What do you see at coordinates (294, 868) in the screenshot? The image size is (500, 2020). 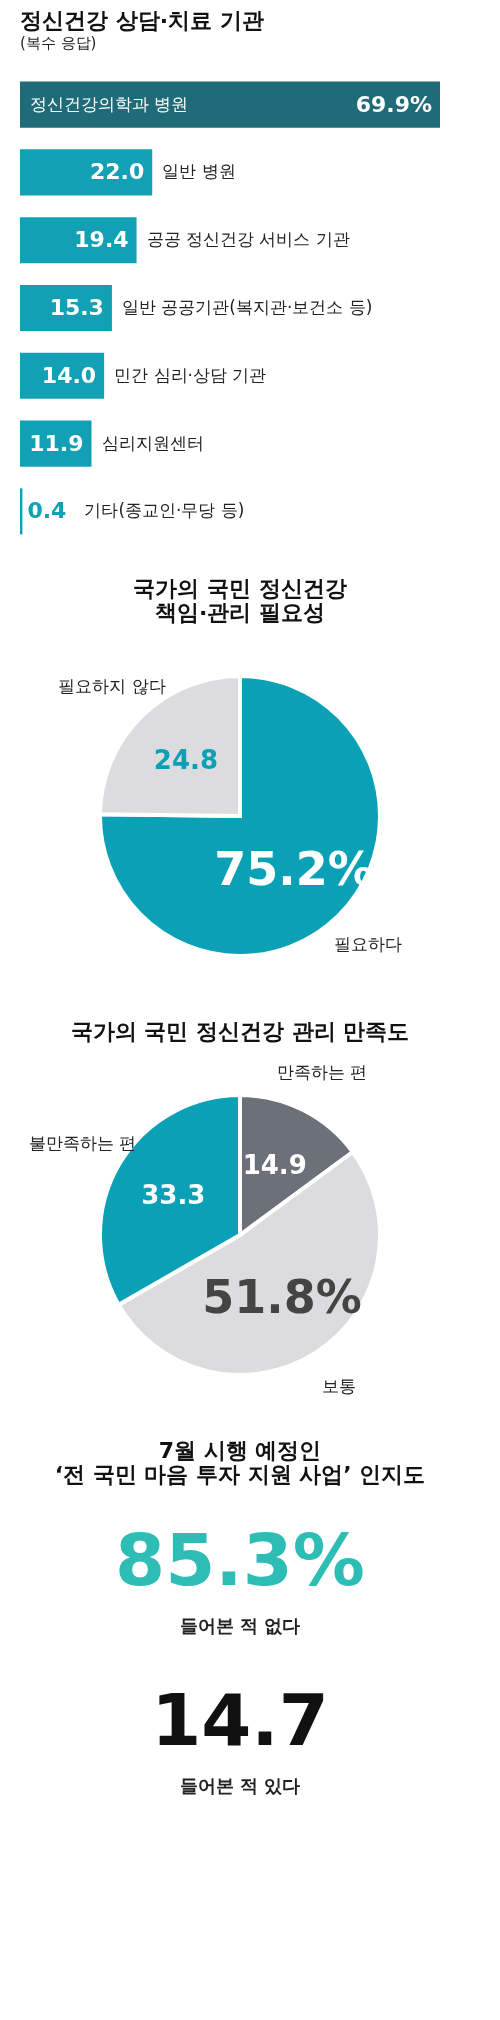 I see `data-label: 75.2%` at bounding box center [294, 868].